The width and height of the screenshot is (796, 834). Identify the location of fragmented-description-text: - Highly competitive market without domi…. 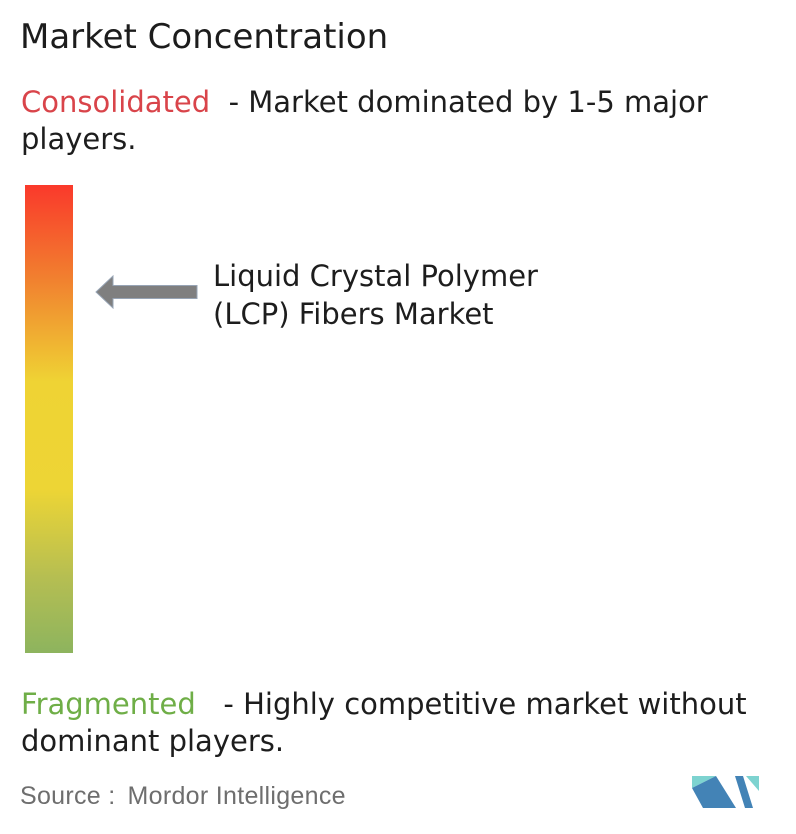
(384, 722).